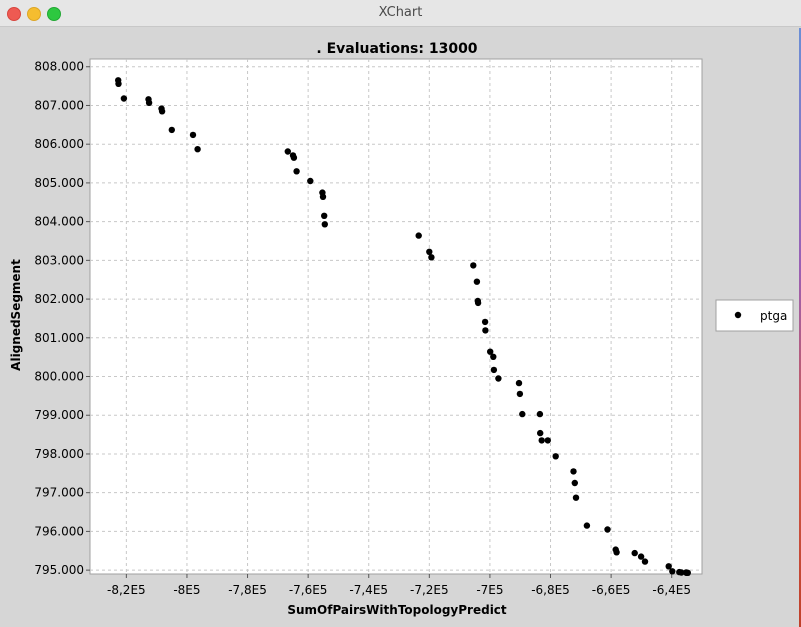  Describe the element at coordinates (59, 493) in the screenshot. I see `y-tick-label: 797.000` at that location.